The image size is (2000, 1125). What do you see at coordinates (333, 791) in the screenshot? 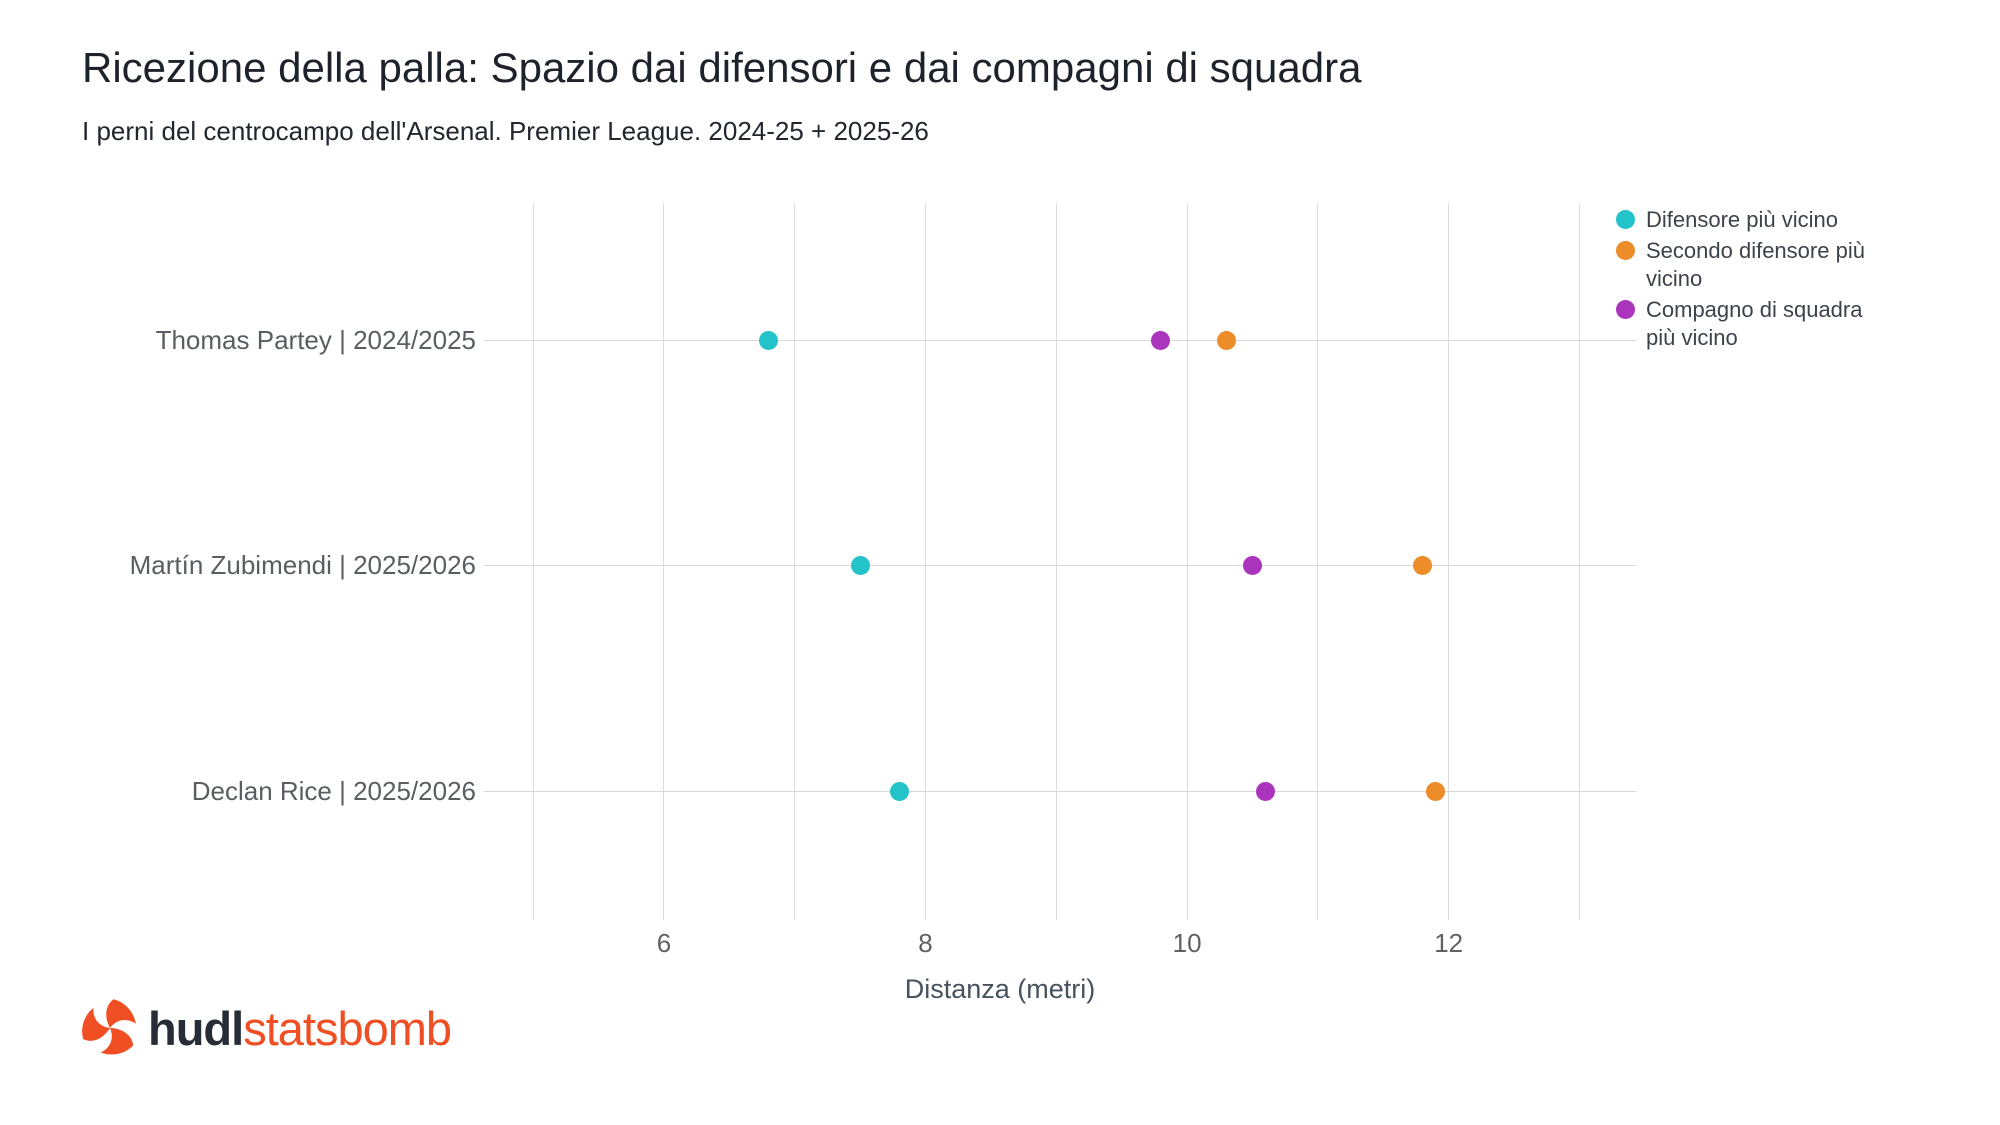
I see `y-axis-label: Declan Rice | 2025/2026` at bounding box center [333, 791].